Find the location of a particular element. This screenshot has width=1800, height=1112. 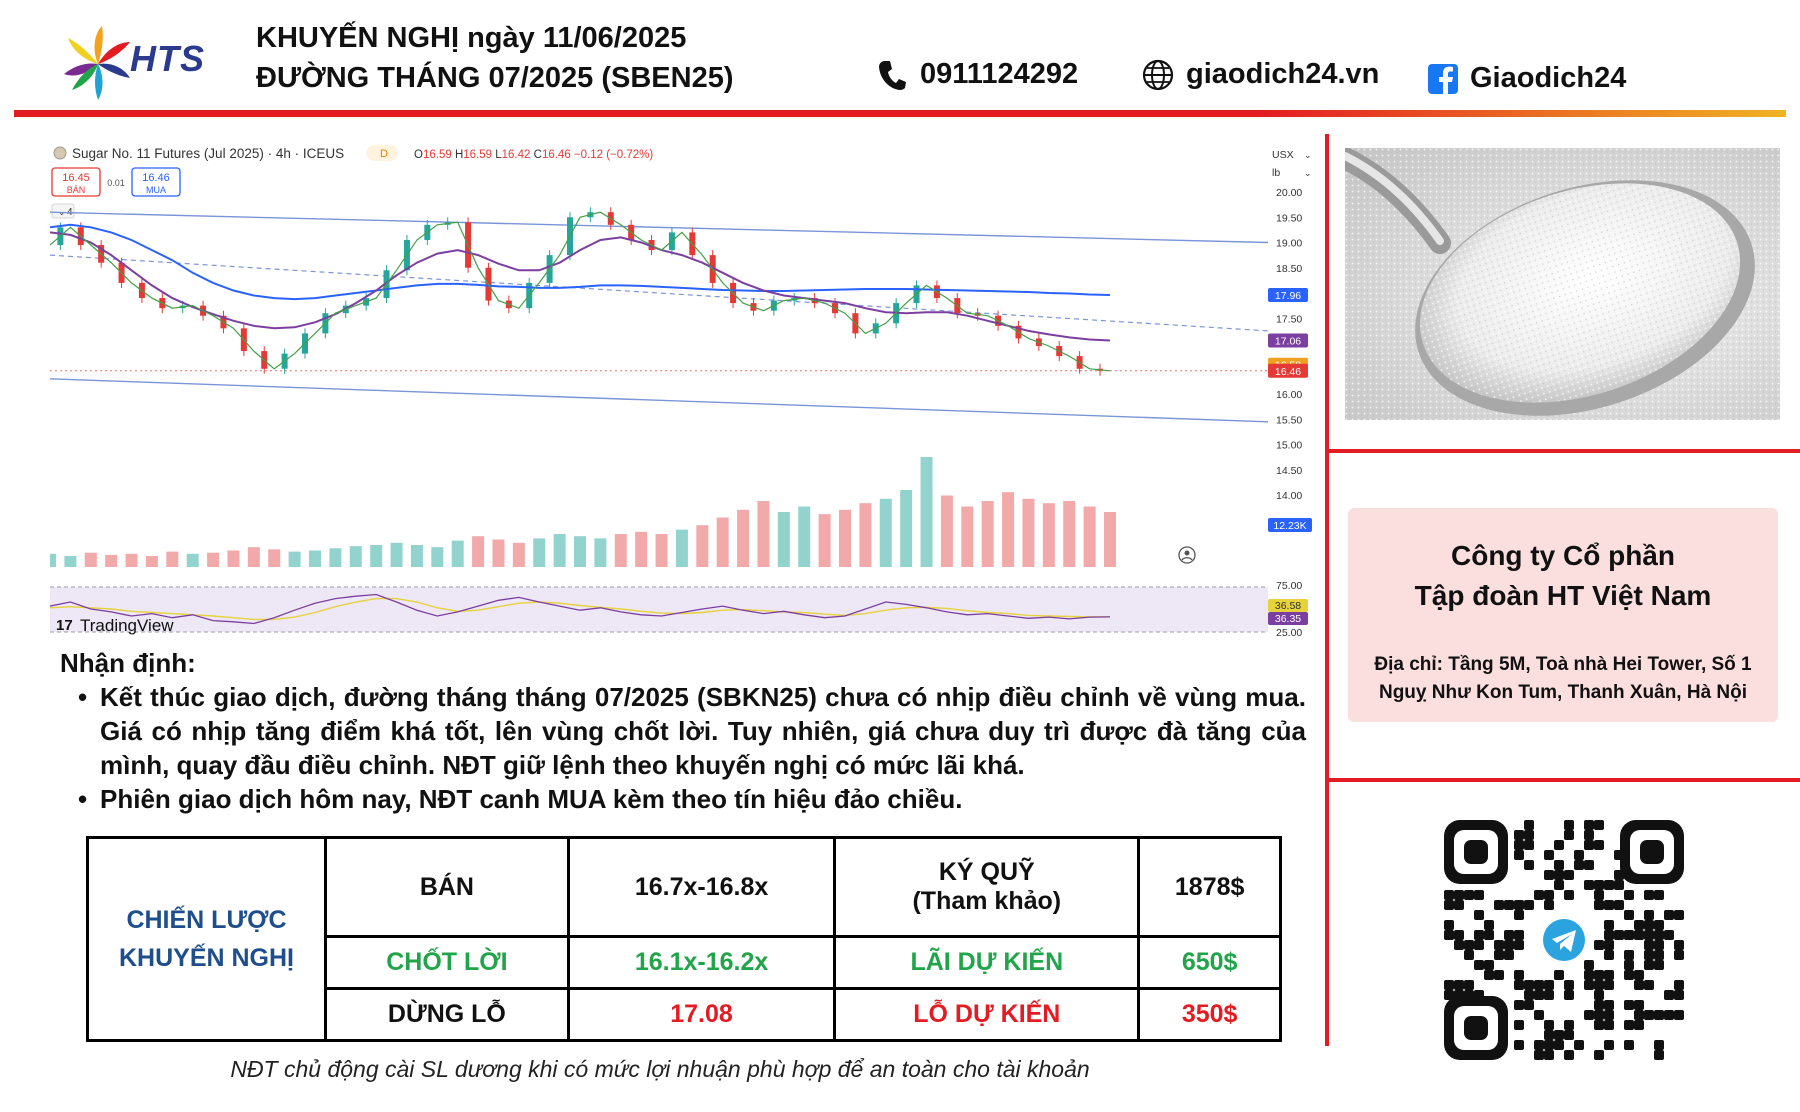

telegram-qr-code is located at coordinates (1564, 940).